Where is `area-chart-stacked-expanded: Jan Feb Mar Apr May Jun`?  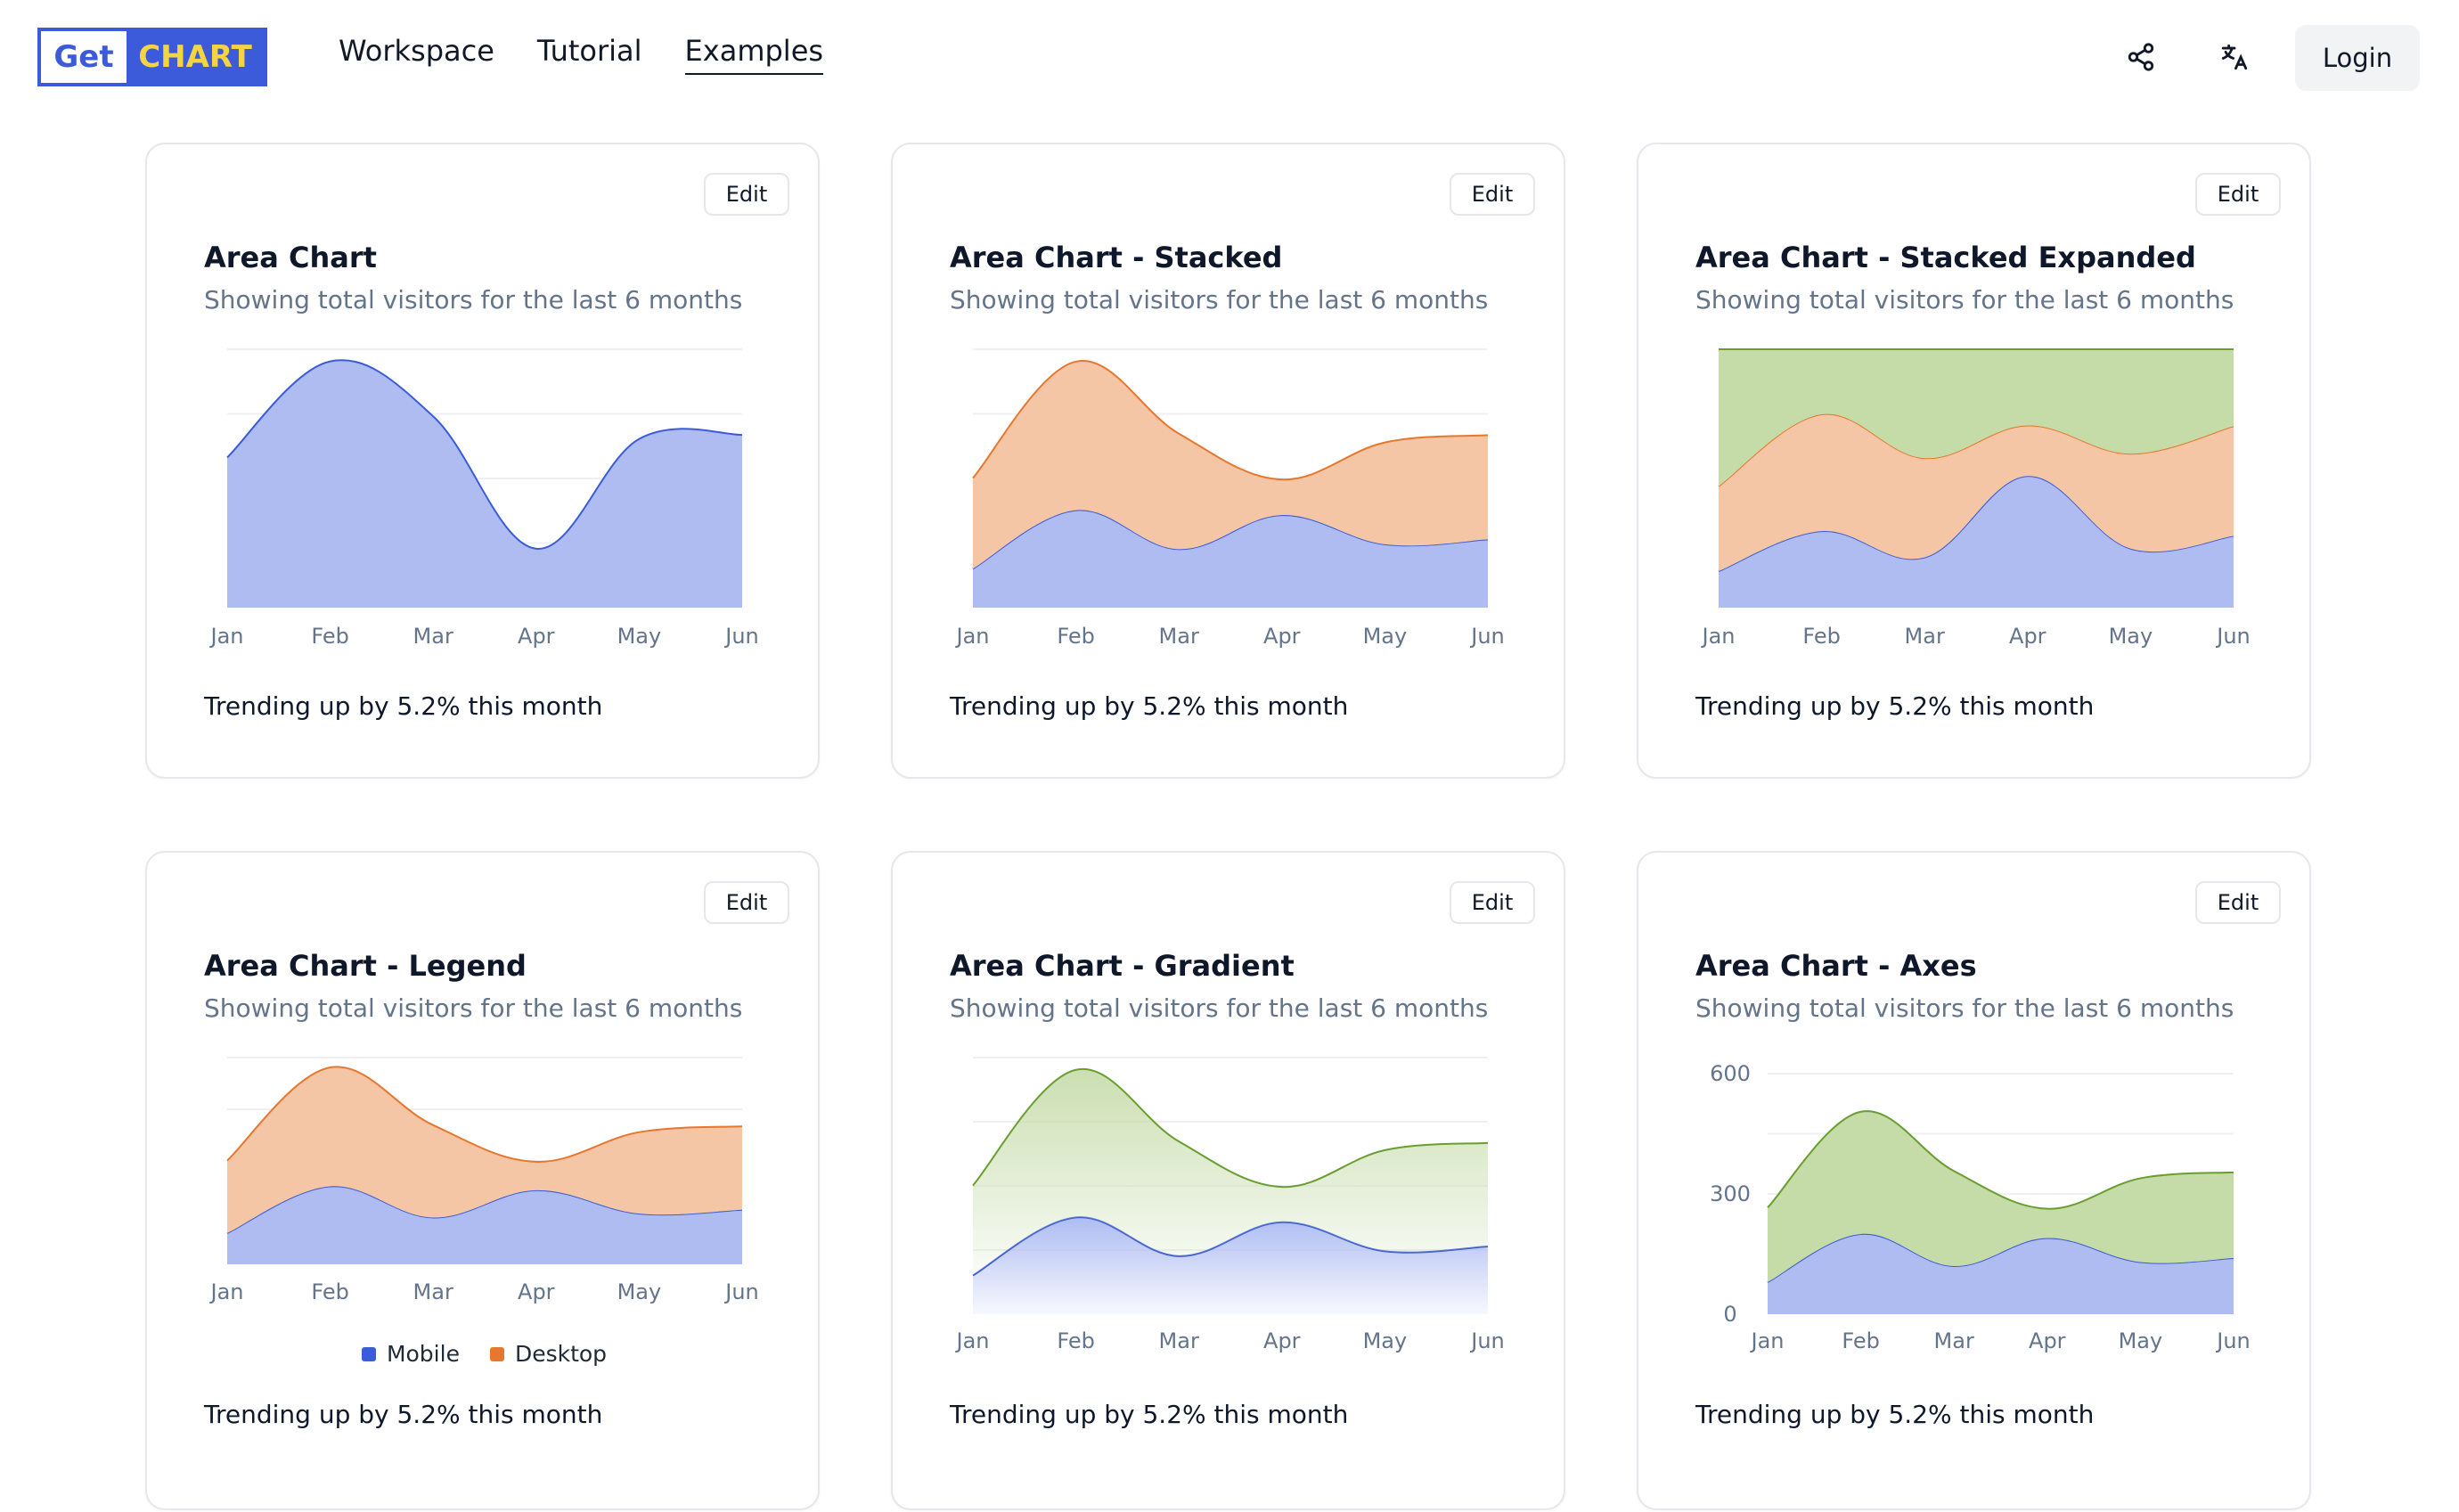
area-chart-stacked-expanded: Jan Feb Mar Apr May Jun is located at coordinates (1976, 498).